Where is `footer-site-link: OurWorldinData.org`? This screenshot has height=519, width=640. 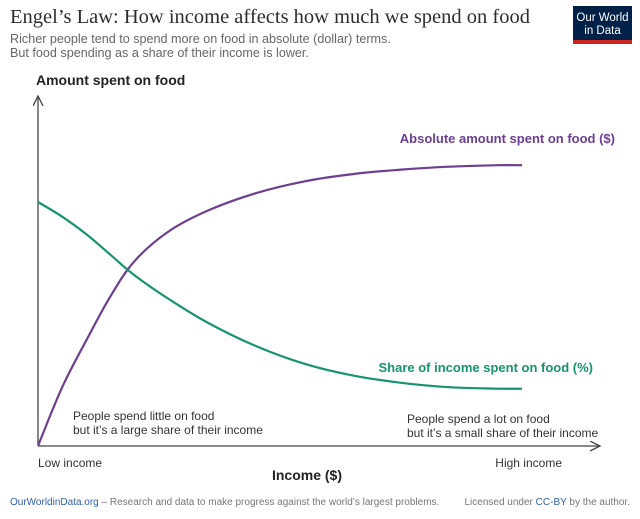
footer-site-link: OurWorldinData.org is located at coordinates (54, 502).